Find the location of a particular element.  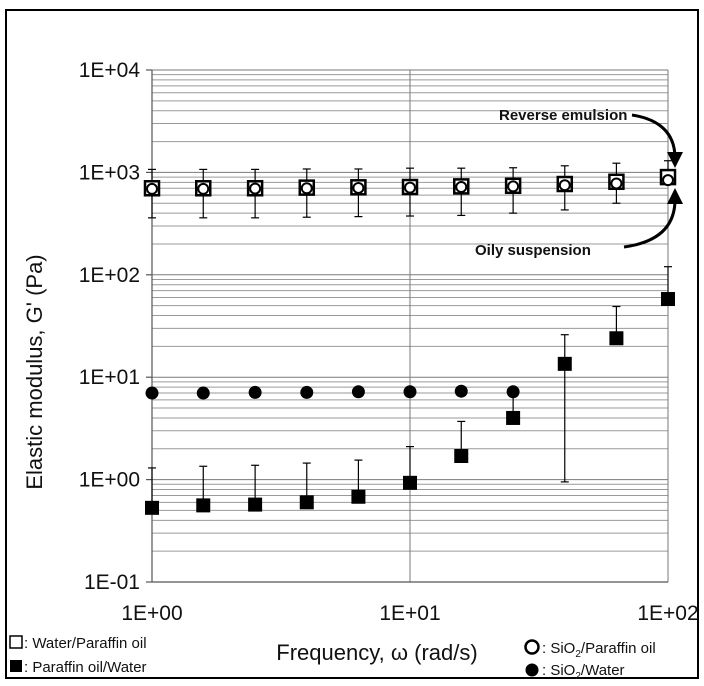

arrow-oily-suspension is located at coordinates (650, 223).